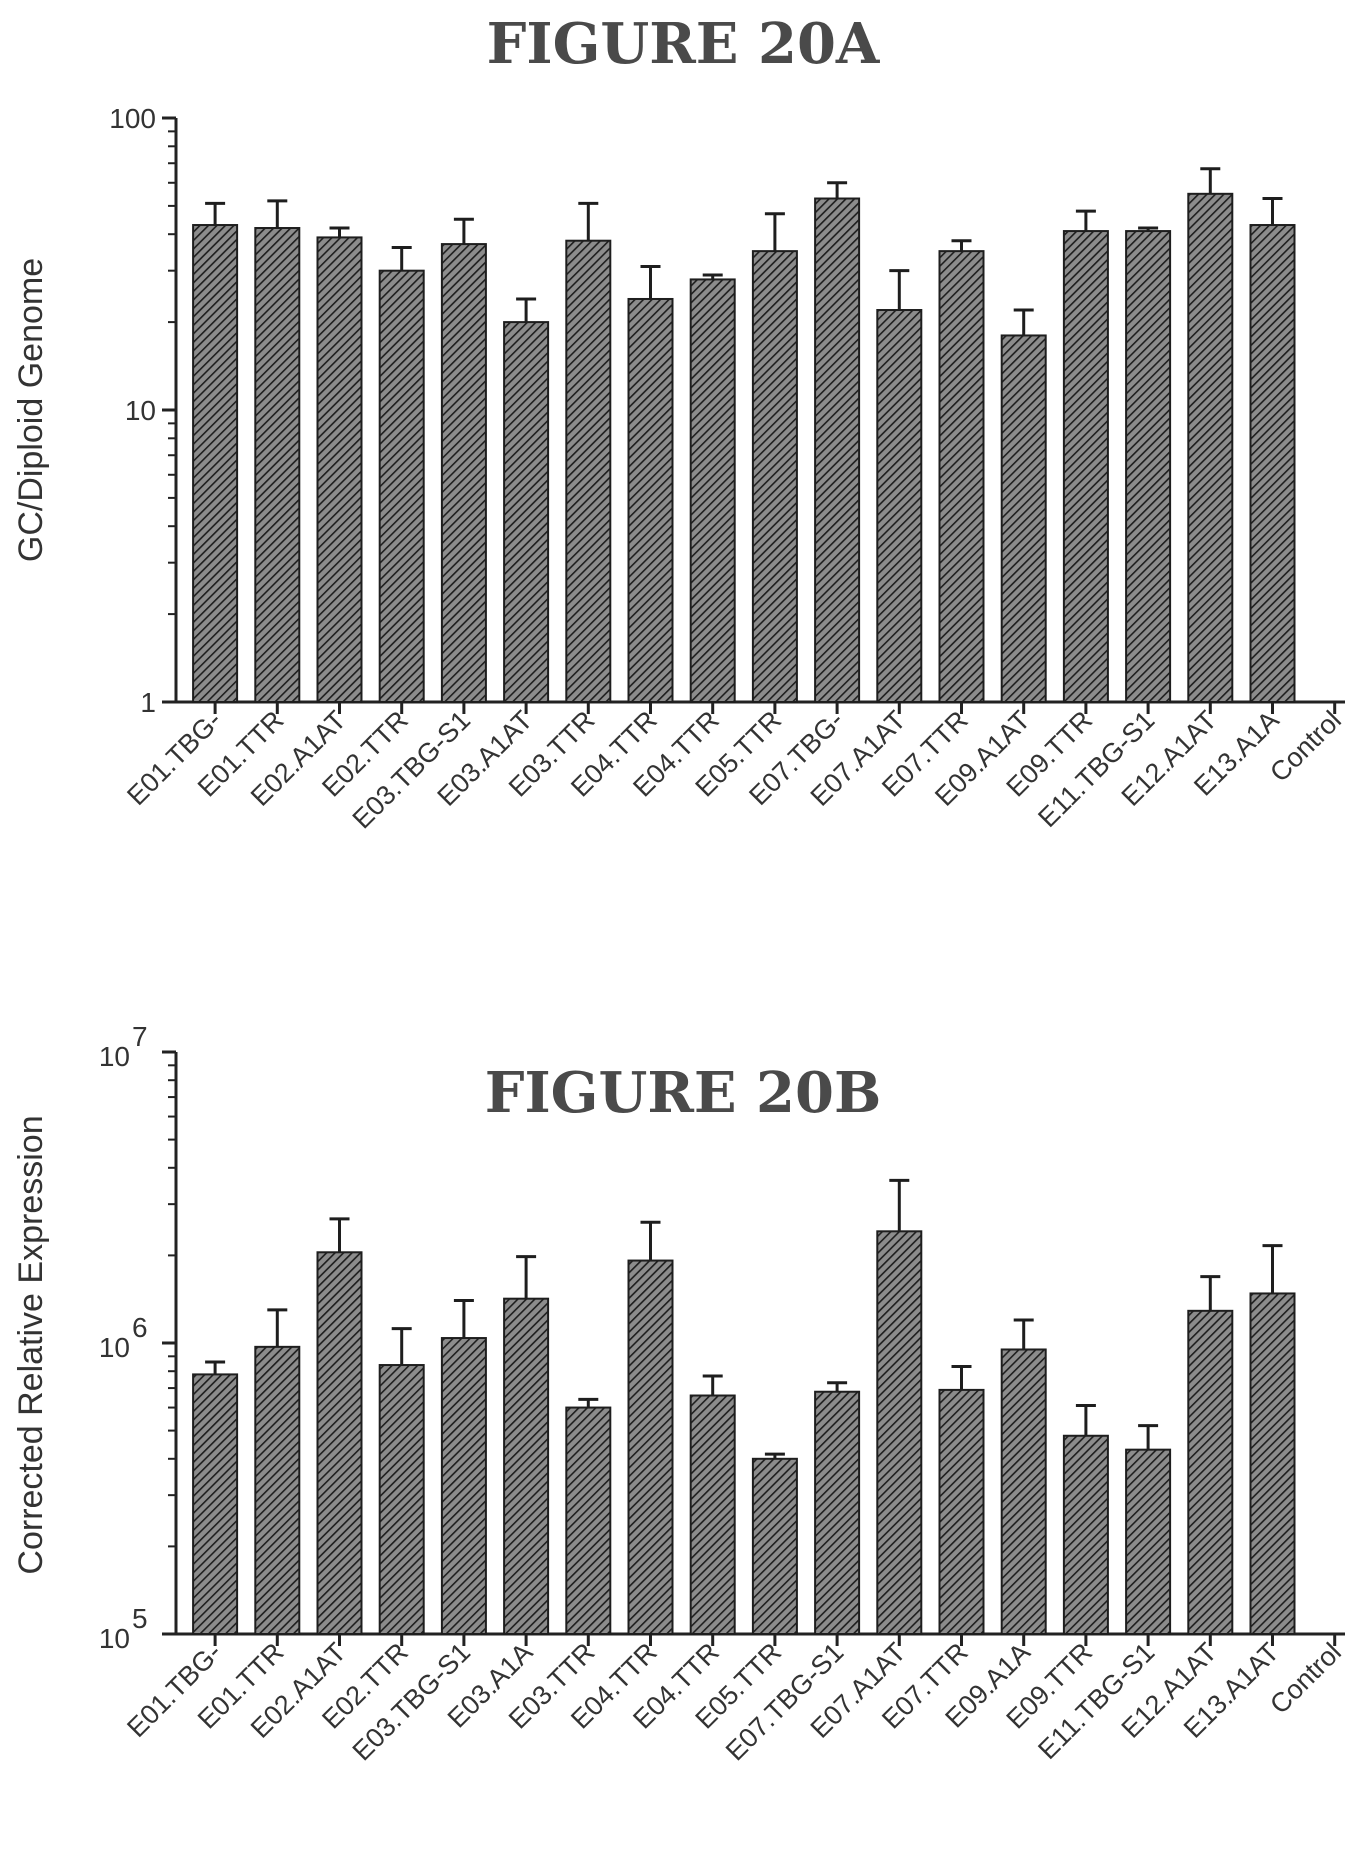 The height and width of the screenshot is (1850, 1366). Describe the element at coordinates (683, 1093) in the screenshot. I see `chart-title: FIGURE 20B` at that location.